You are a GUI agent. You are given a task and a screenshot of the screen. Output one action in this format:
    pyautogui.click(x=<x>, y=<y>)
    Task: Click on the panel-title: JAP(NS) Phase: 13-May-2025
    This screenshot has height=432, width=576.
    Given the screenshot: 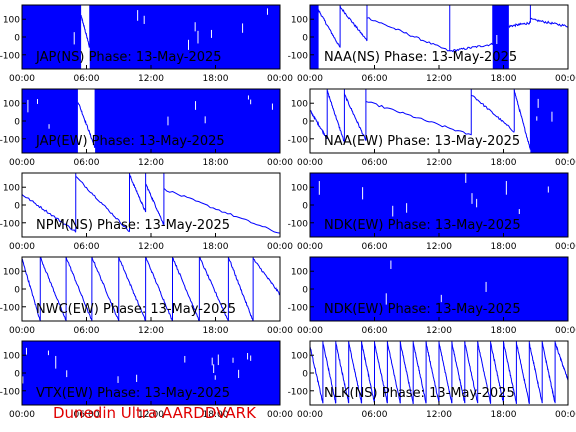 What is the action you would take?
    pyautogui.click(x=128, y=57)
    